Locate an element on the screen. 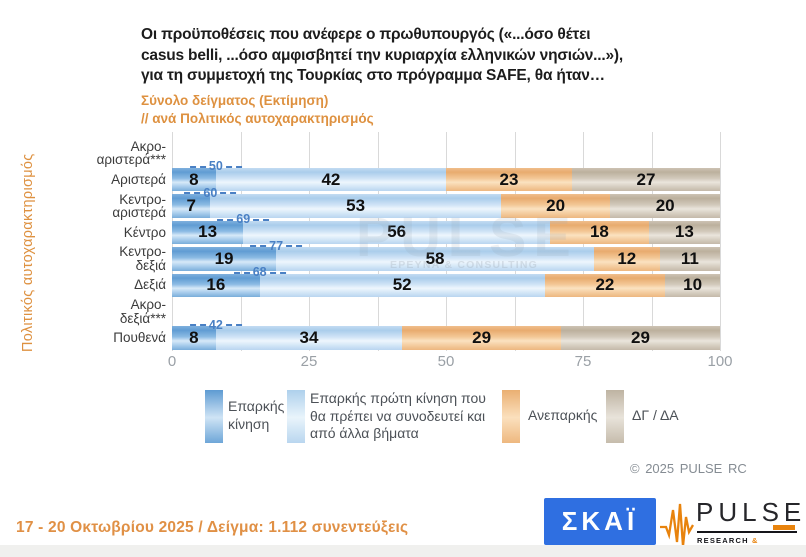 The height and width of the screenshot is (557, 806). pulse-logo: PULSE RESEARCH & CONSULTING is located at coordinates (732, 525).